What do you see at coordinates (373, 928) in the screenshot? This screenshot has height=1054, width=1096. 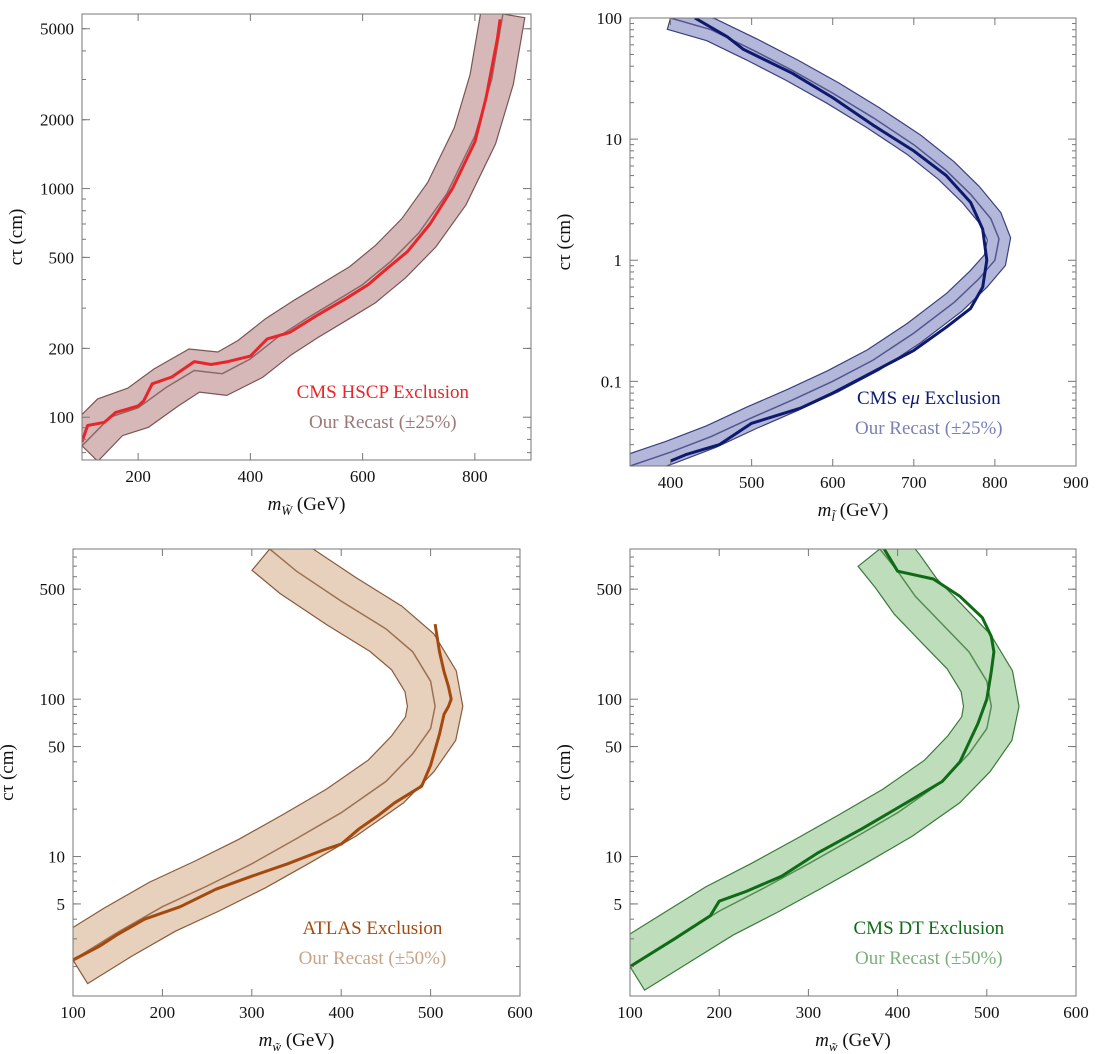 I see `legend-entry-exclusion: ATLAS Exclusion` at bounding box center [373, 928].